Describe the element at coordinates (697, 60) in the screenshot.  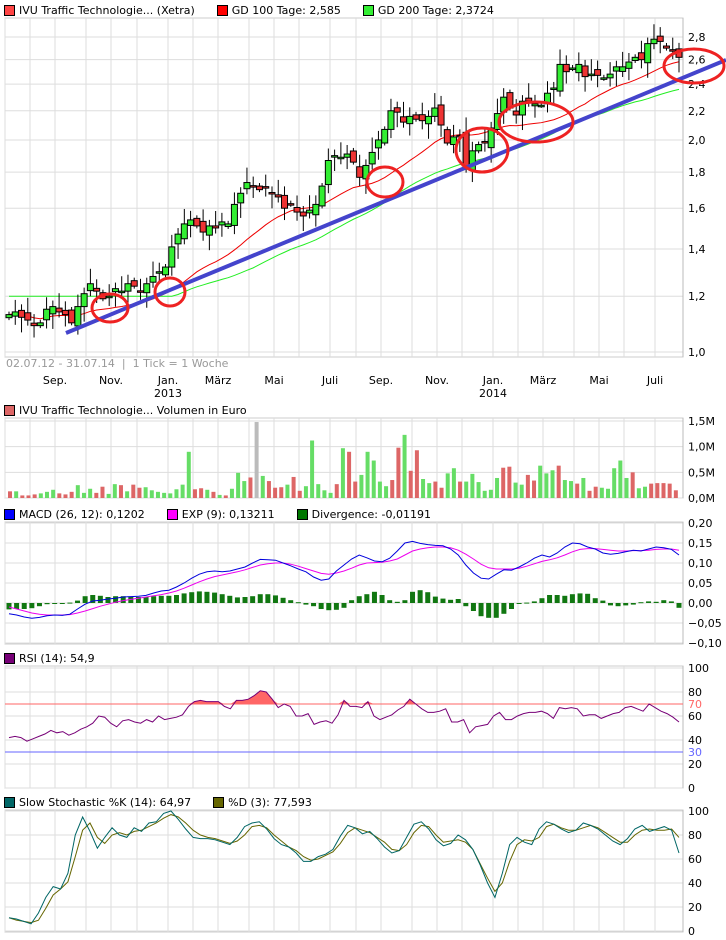
I see `svg-text: 2,6` at that location.